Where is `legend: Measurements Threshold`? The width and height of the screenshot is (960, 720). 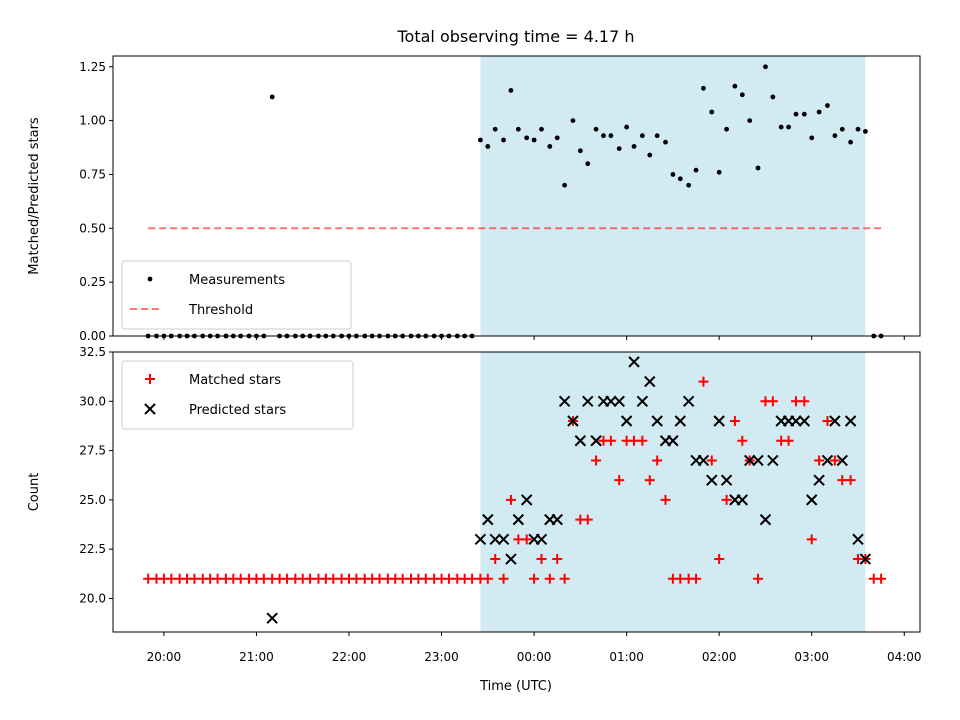
legend: Measurements Threshold is located at coordinates (236, 295).